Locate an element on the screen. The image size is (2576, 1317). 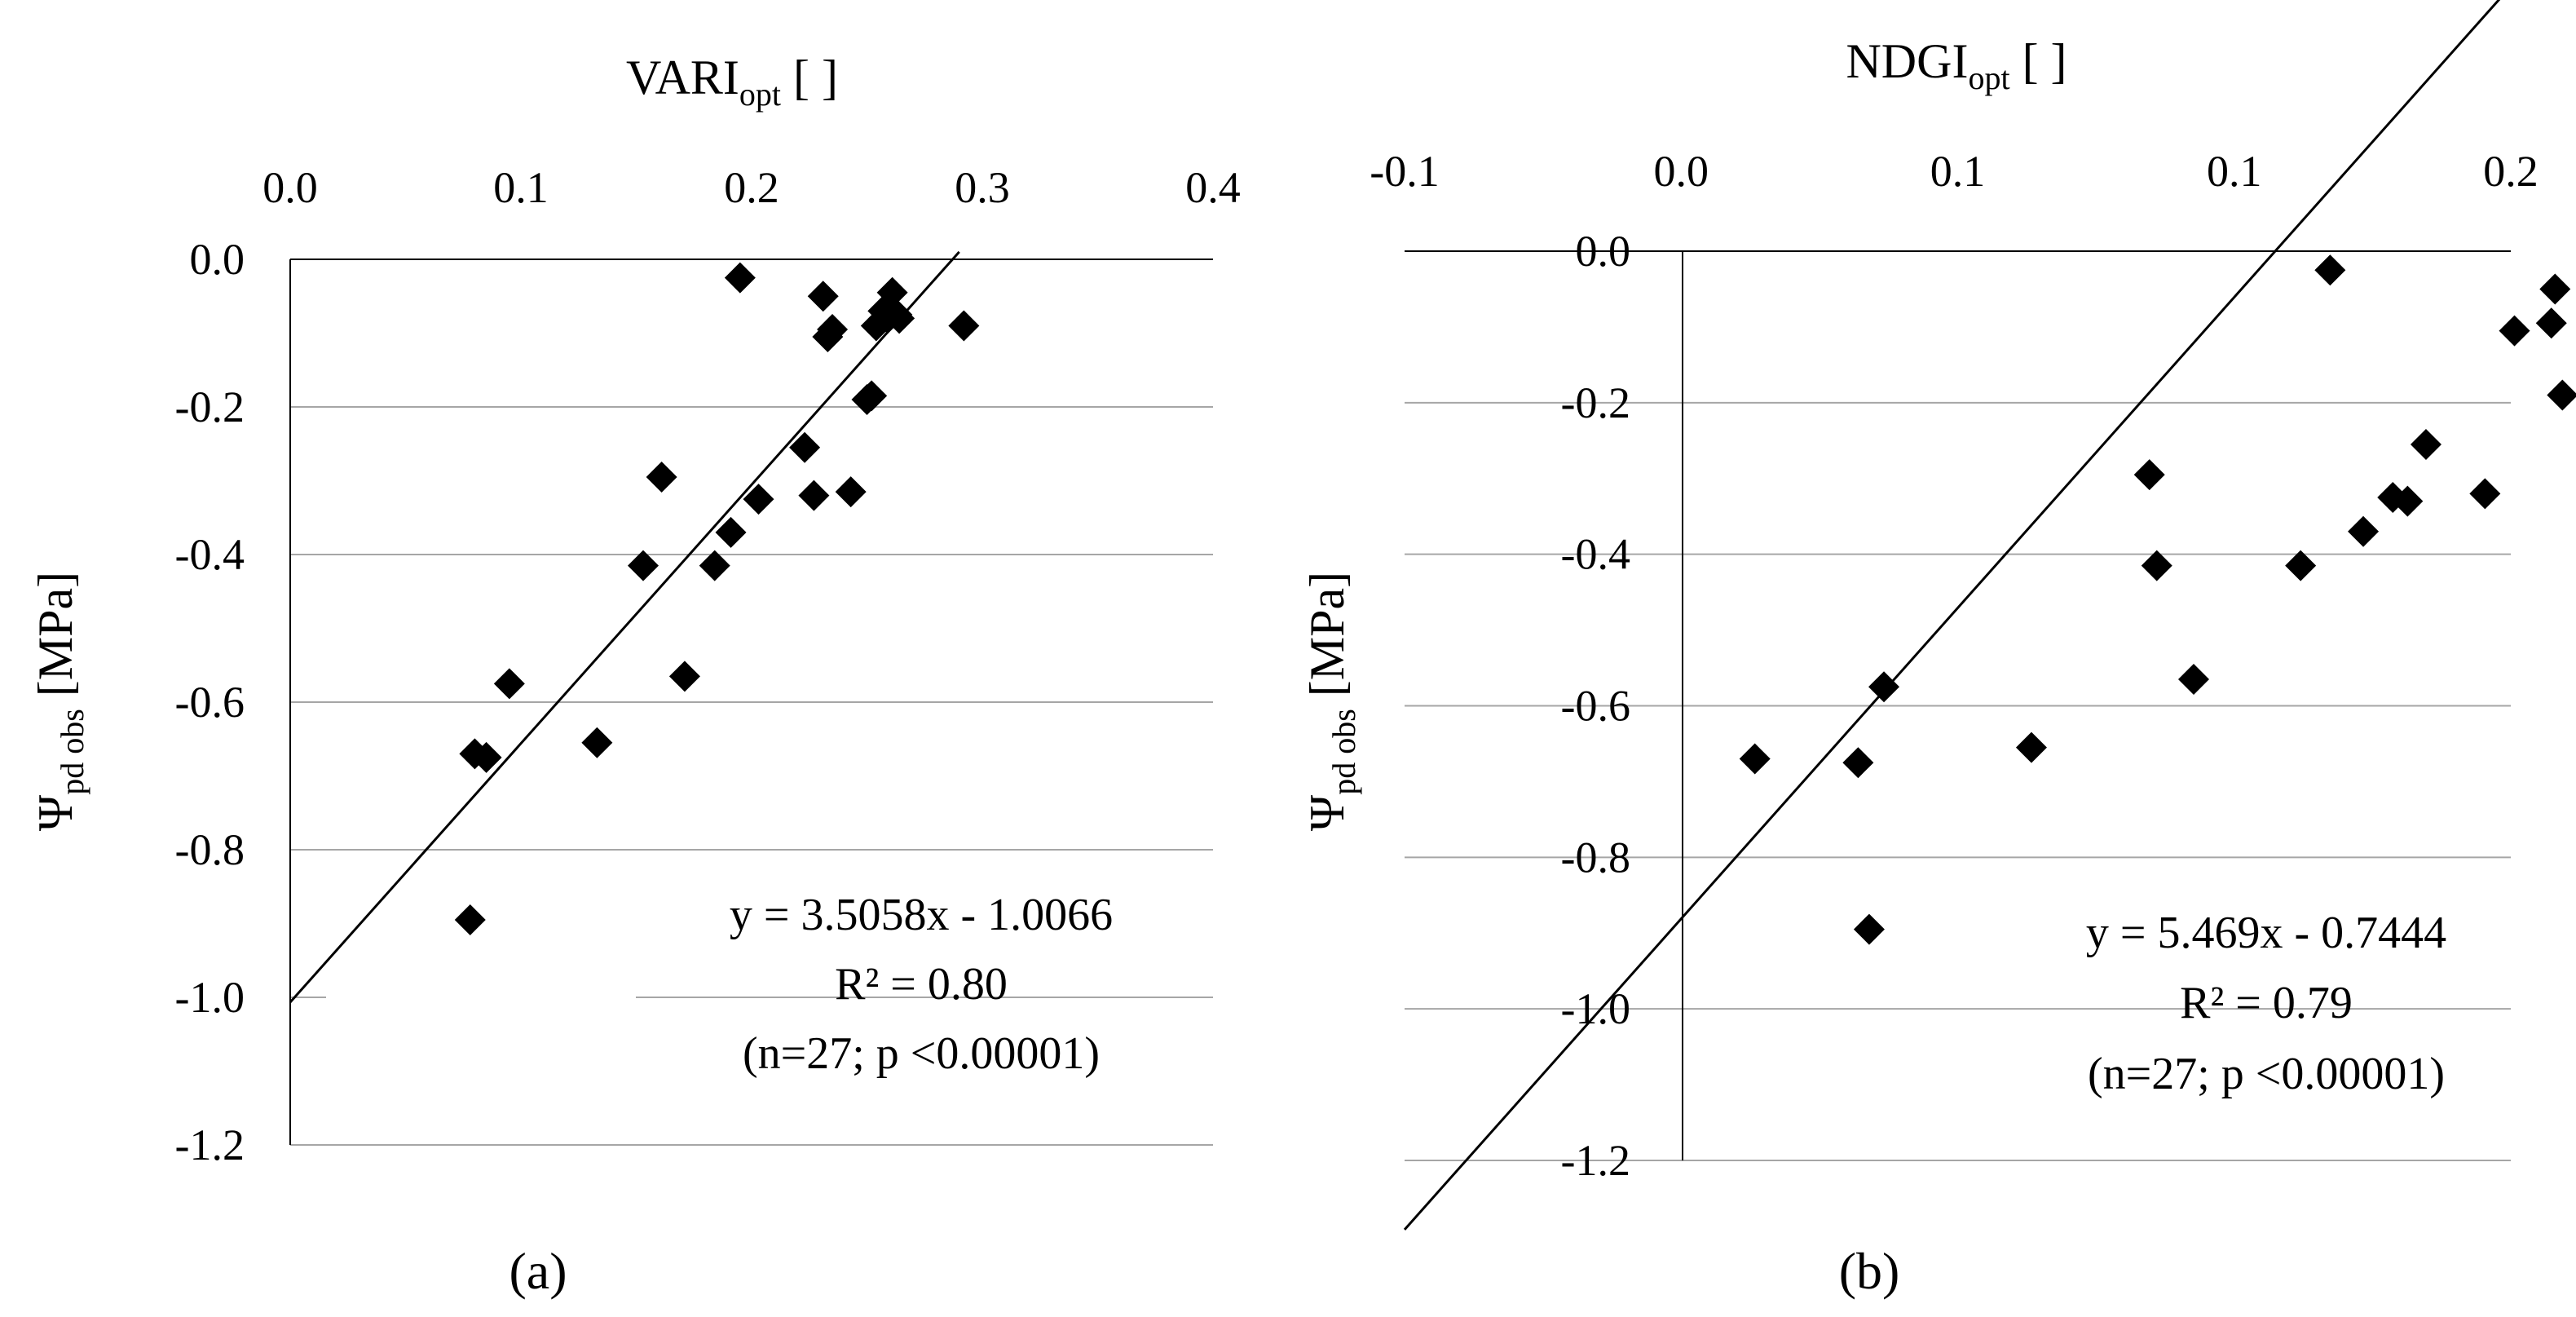
x-axis-title: NDGIopt [ ] is located at coordinates (1956, 65).